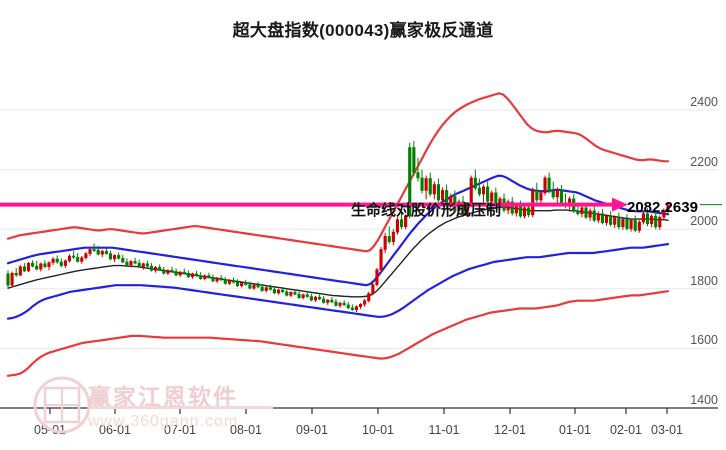 The width and height of the screenshot is (726, 450). I want to click on x-axis-tick-label: 11-01, so click(444, 430).